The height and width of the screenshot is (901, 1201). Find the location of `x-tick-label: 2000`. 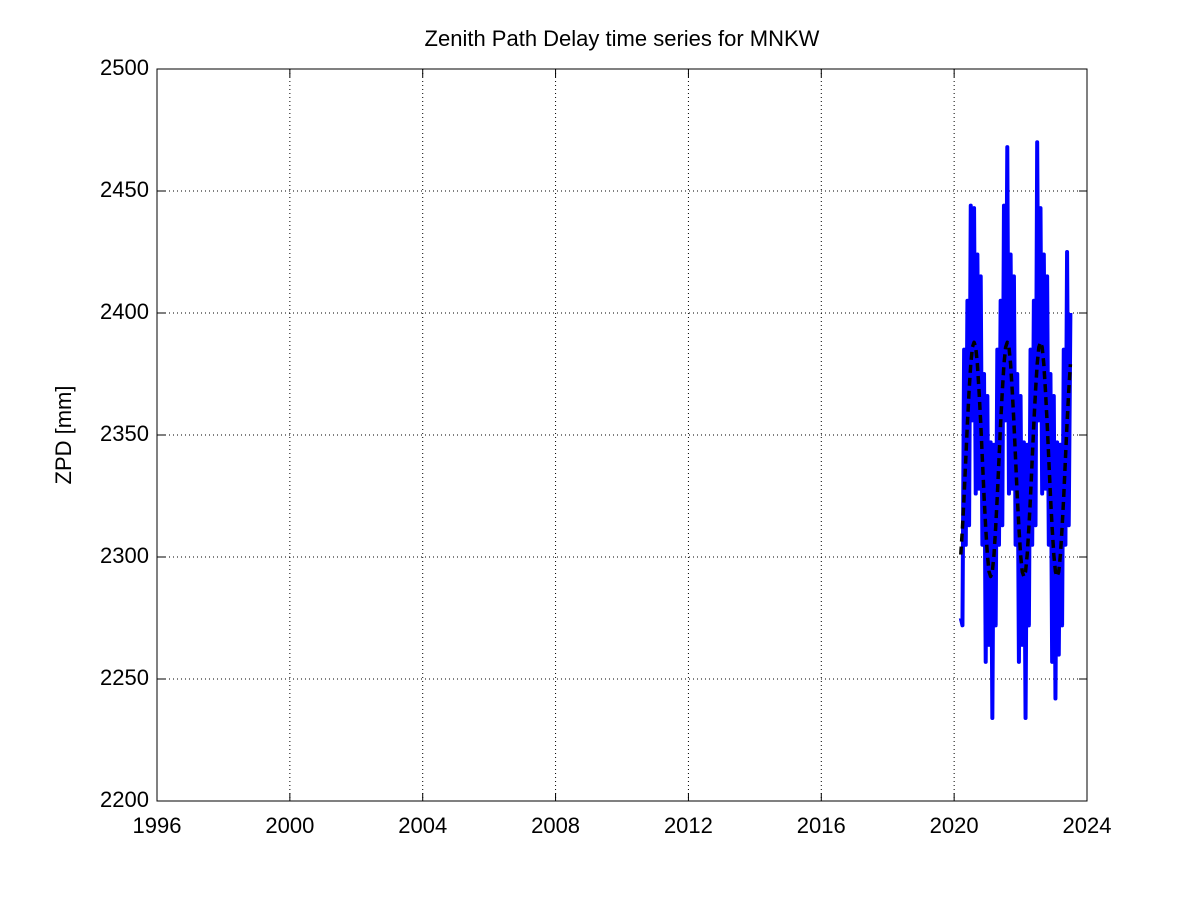

x-tick-label: 2000 is located at coordinates (289, 825).